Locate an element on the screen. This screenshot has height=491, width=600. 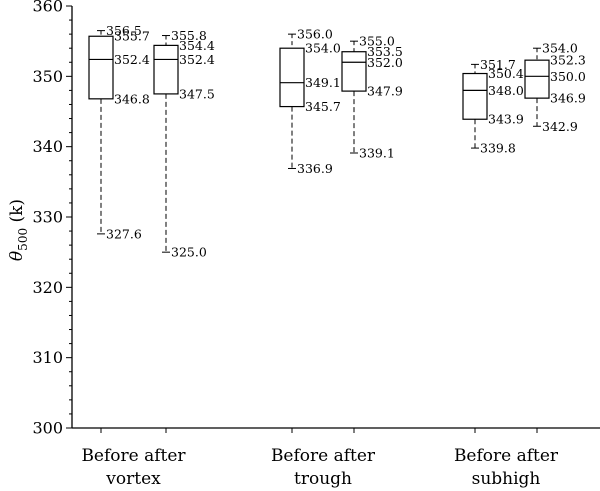
y-axis-label-symbol: θ is located at coordinates (17, 256).